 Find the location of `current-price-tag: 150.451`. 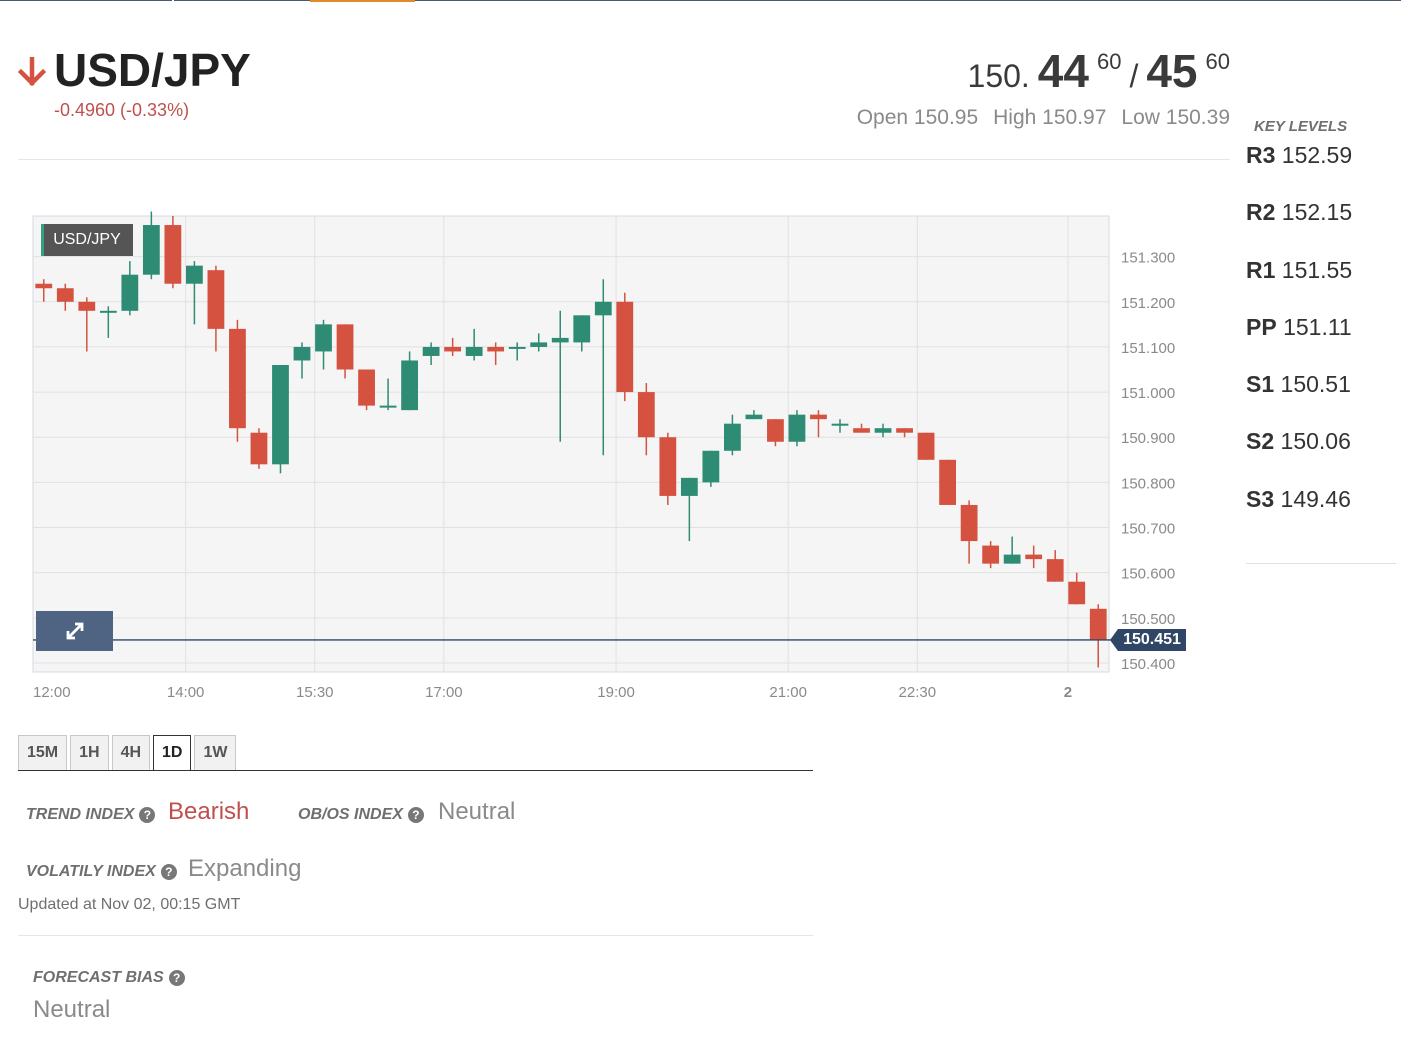

current-price-tag: 150.451 is located at coordinates (1148, 639).